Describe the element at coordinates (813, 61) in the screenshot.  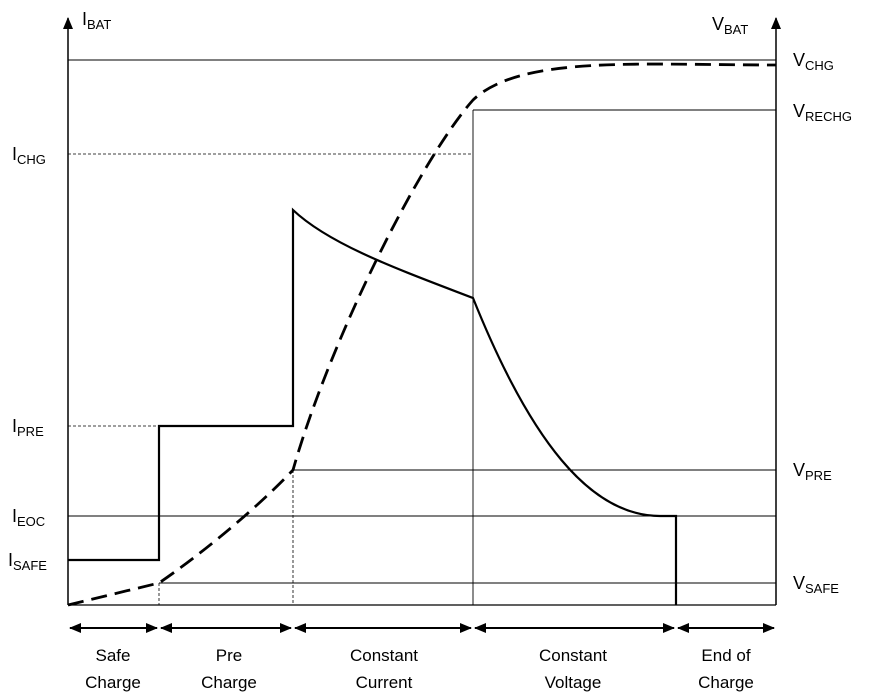
I see `label-vchg: VCHG` at that location.